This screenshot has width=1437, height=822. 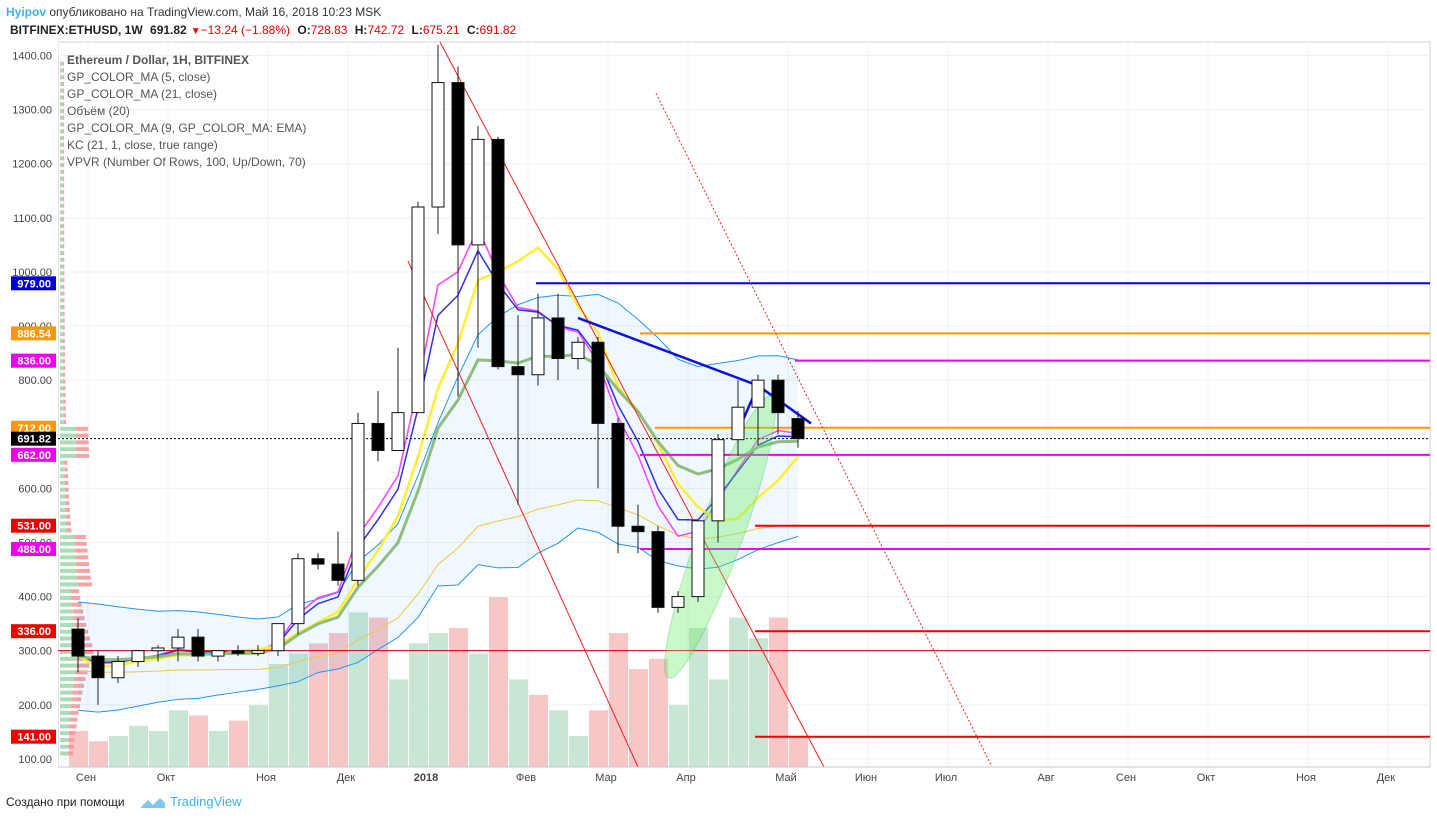 What do you see at coordinates (206, 801) in the screenshot?
I see `tradingview-link: TradingView` at bounding box center [206, 801].